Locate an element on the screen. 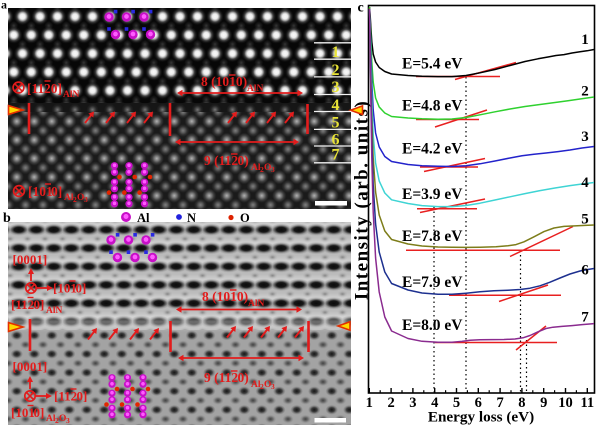 Image resolution: width=600 pixels, height=430 pixels. svg-text: N is located at coordinates (191, 218).